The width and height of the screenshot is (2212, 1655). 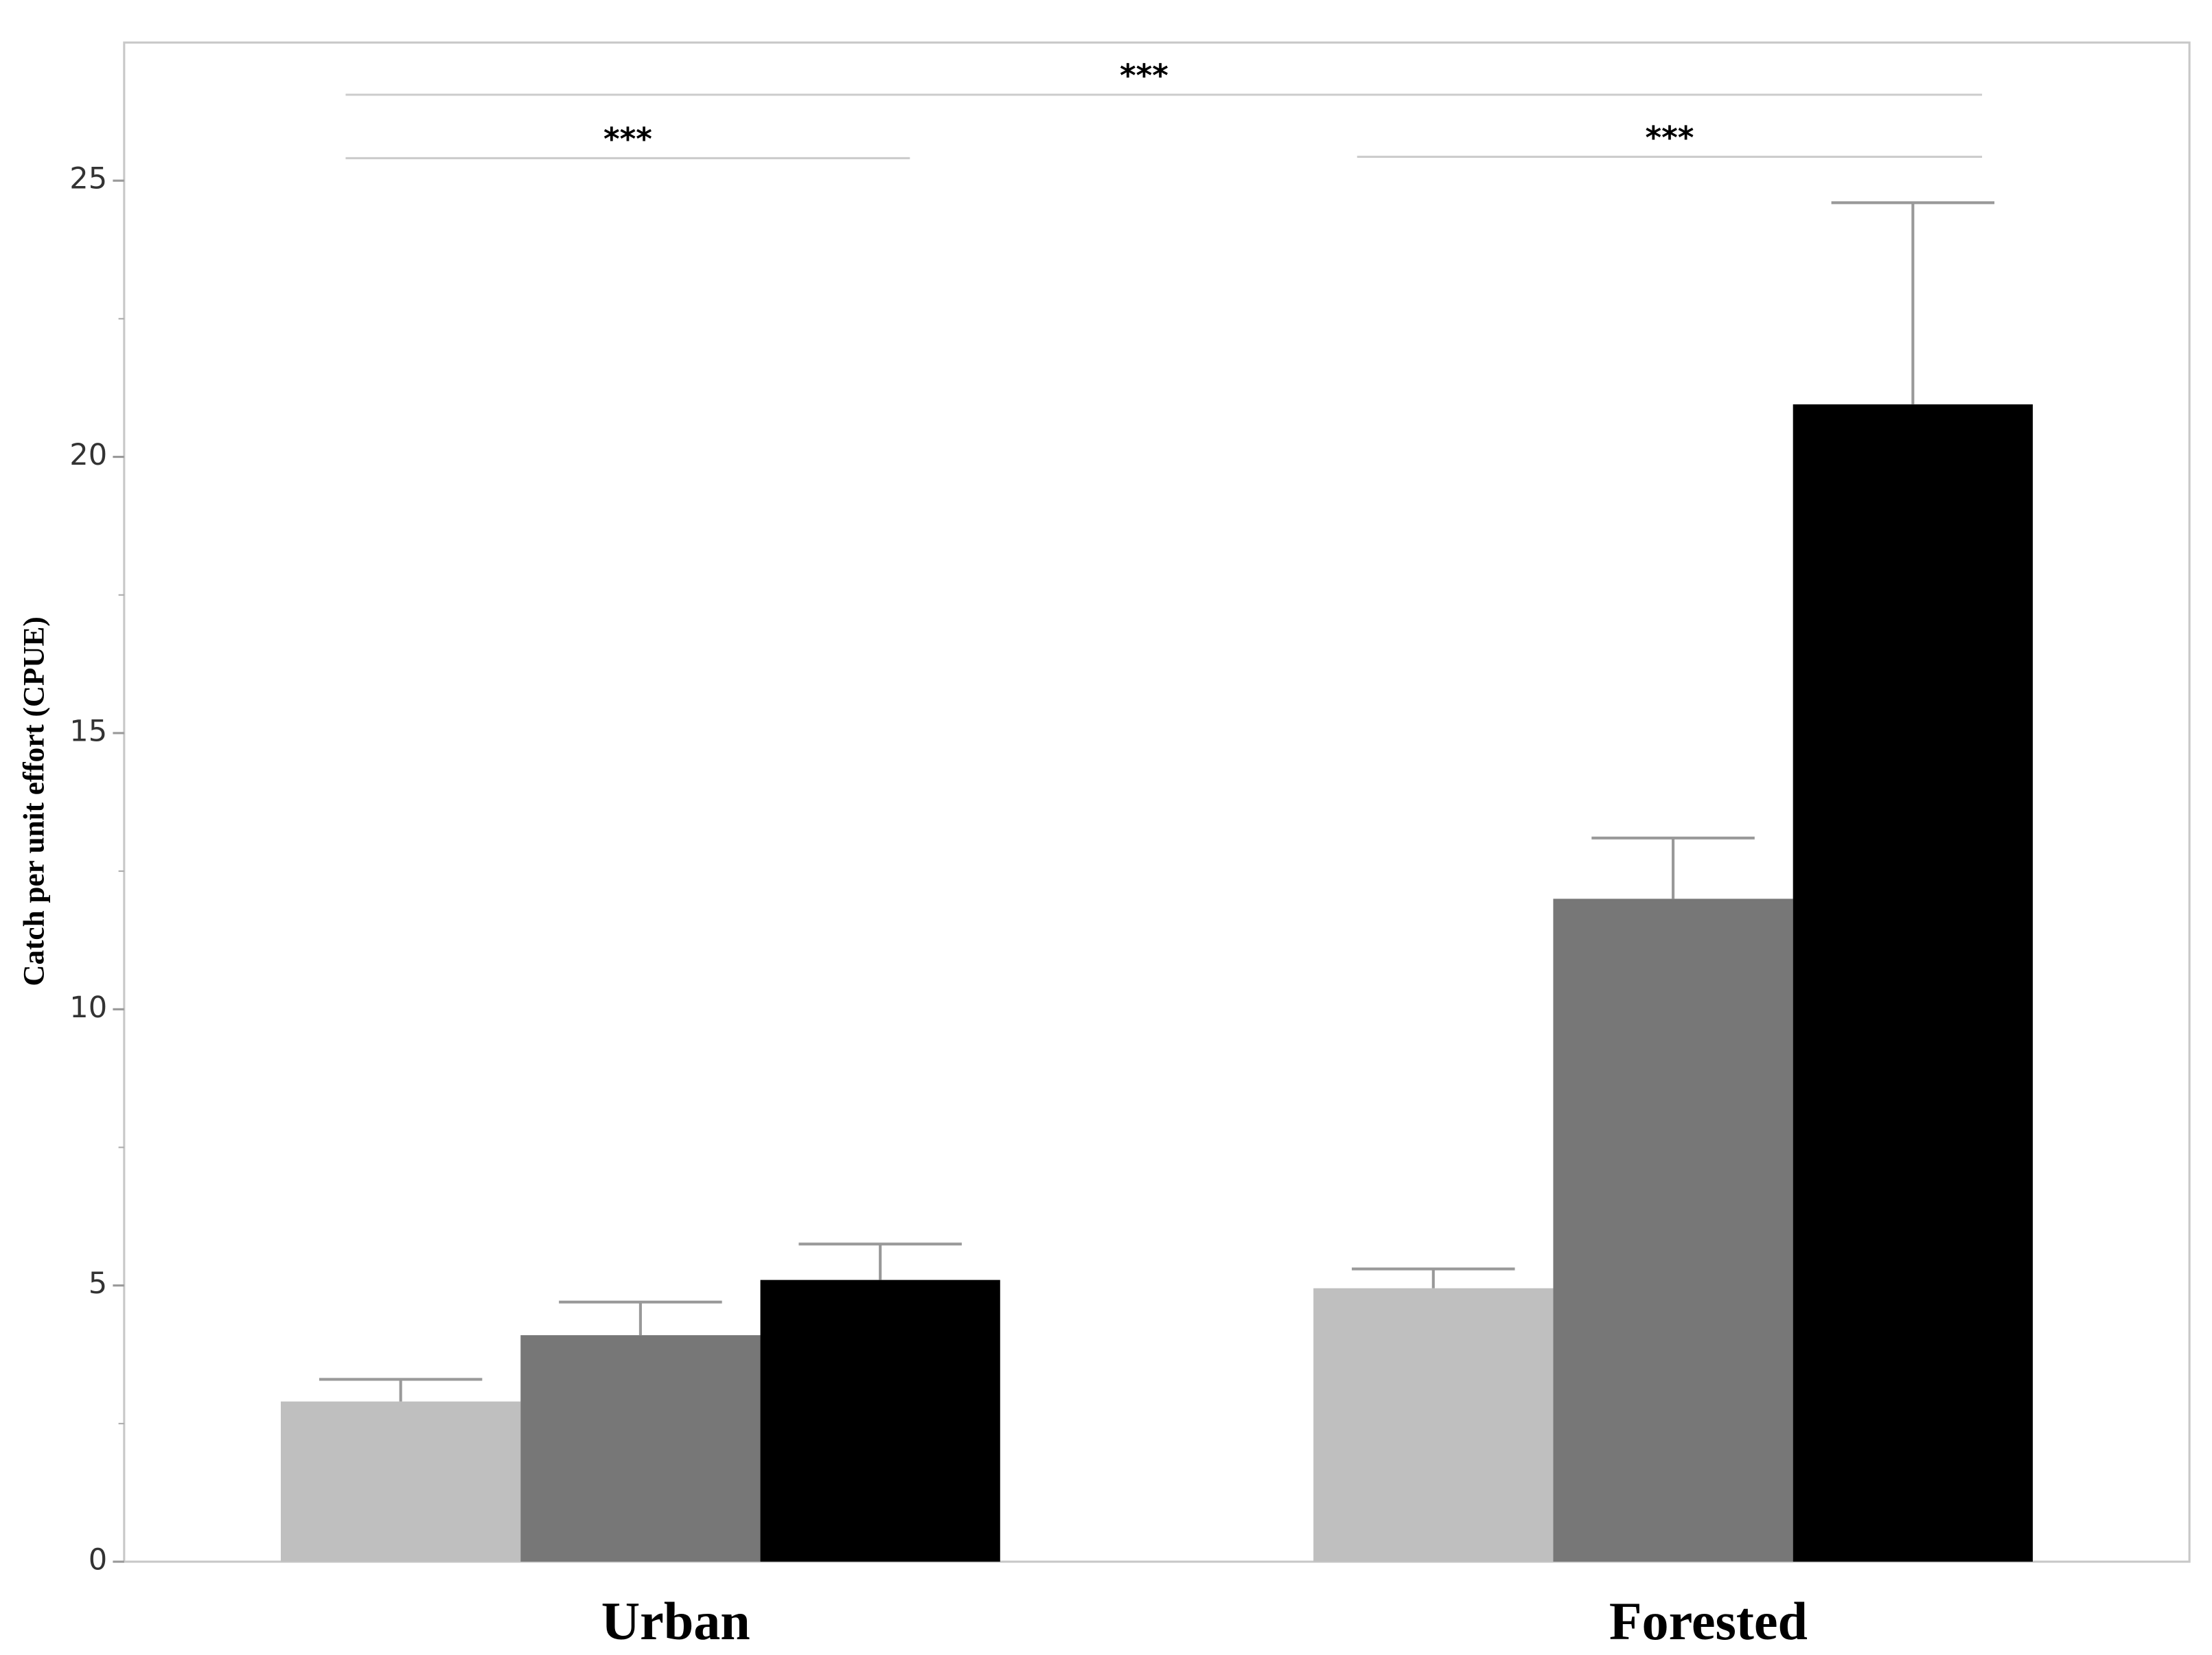 What do you see at coordinates (88, 455) in the screenshot?
I see `y-tick-label: 20` at bounding box center [88, 455].